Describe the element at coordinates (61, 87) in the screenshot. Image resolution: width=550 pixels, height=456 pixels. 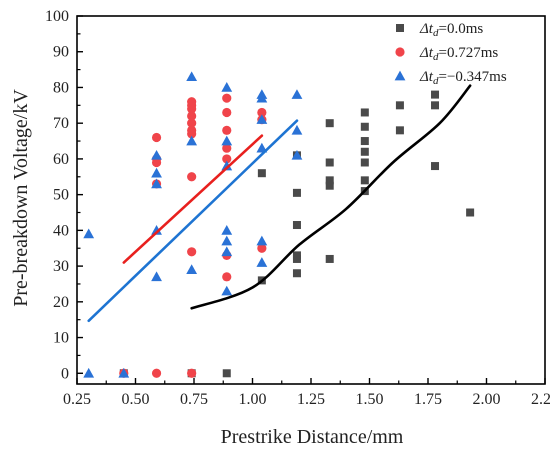
I see `y-tick-label: 80` at that location.